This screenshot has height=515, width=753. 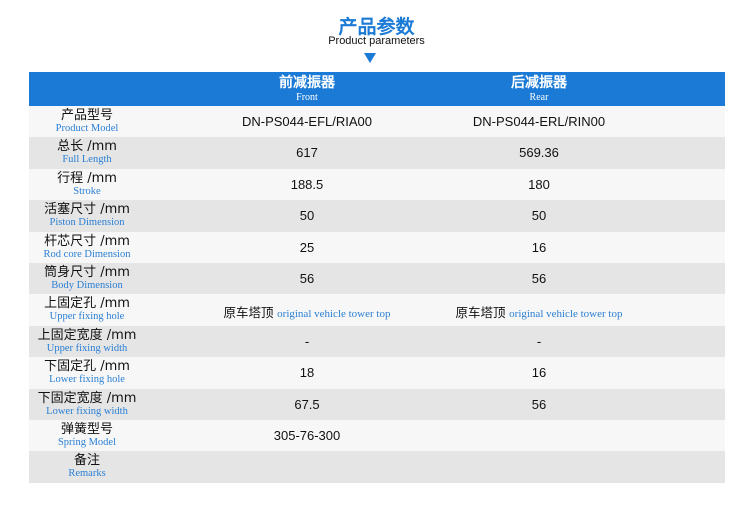 I want to click on value-text: DN-PS044-EFL/RIA00, so click(x=307, y=121).